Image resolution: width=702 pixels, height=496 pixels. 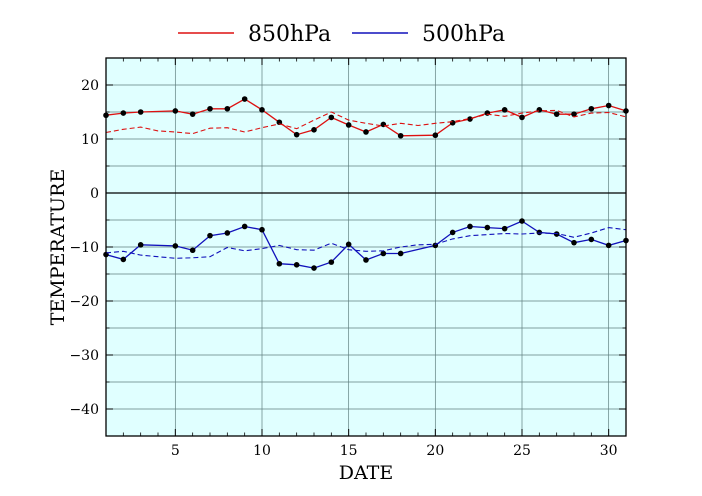 I want to click on x-axis-title: DATE, so click(x=366, y=473).